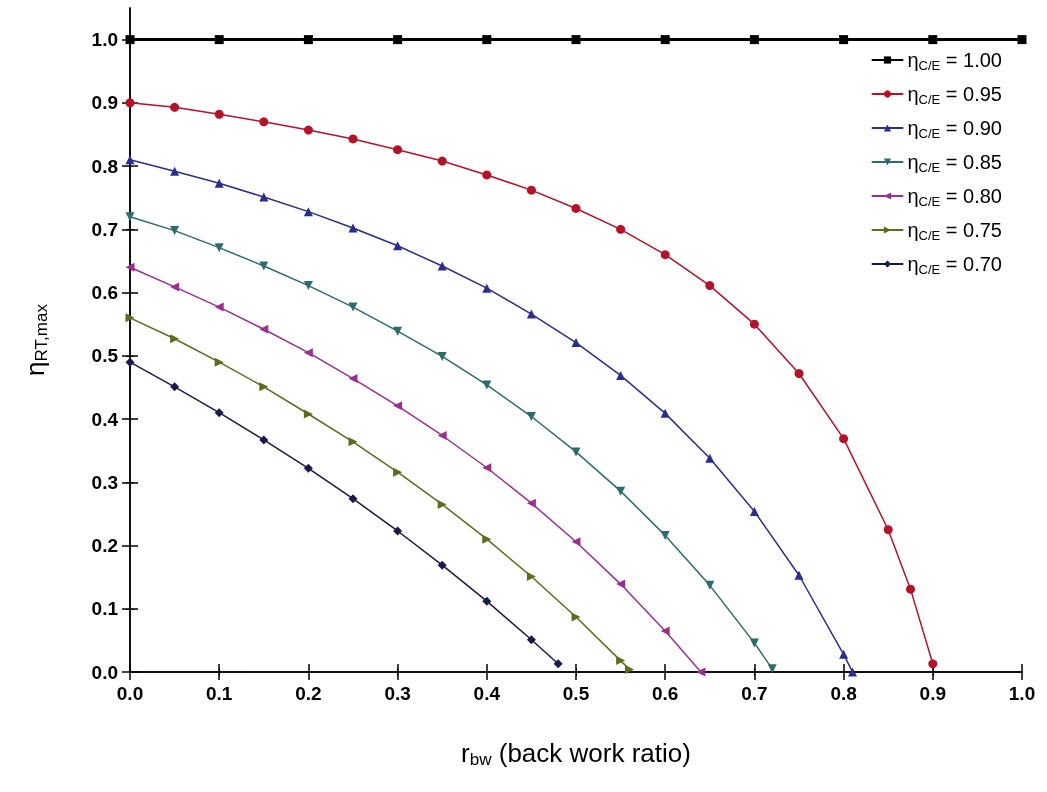 The image size is (1047, 792). Describe the element at coordinates (754, 693) in the screenshot. I see `x-tick-label: 0.7` at that location.